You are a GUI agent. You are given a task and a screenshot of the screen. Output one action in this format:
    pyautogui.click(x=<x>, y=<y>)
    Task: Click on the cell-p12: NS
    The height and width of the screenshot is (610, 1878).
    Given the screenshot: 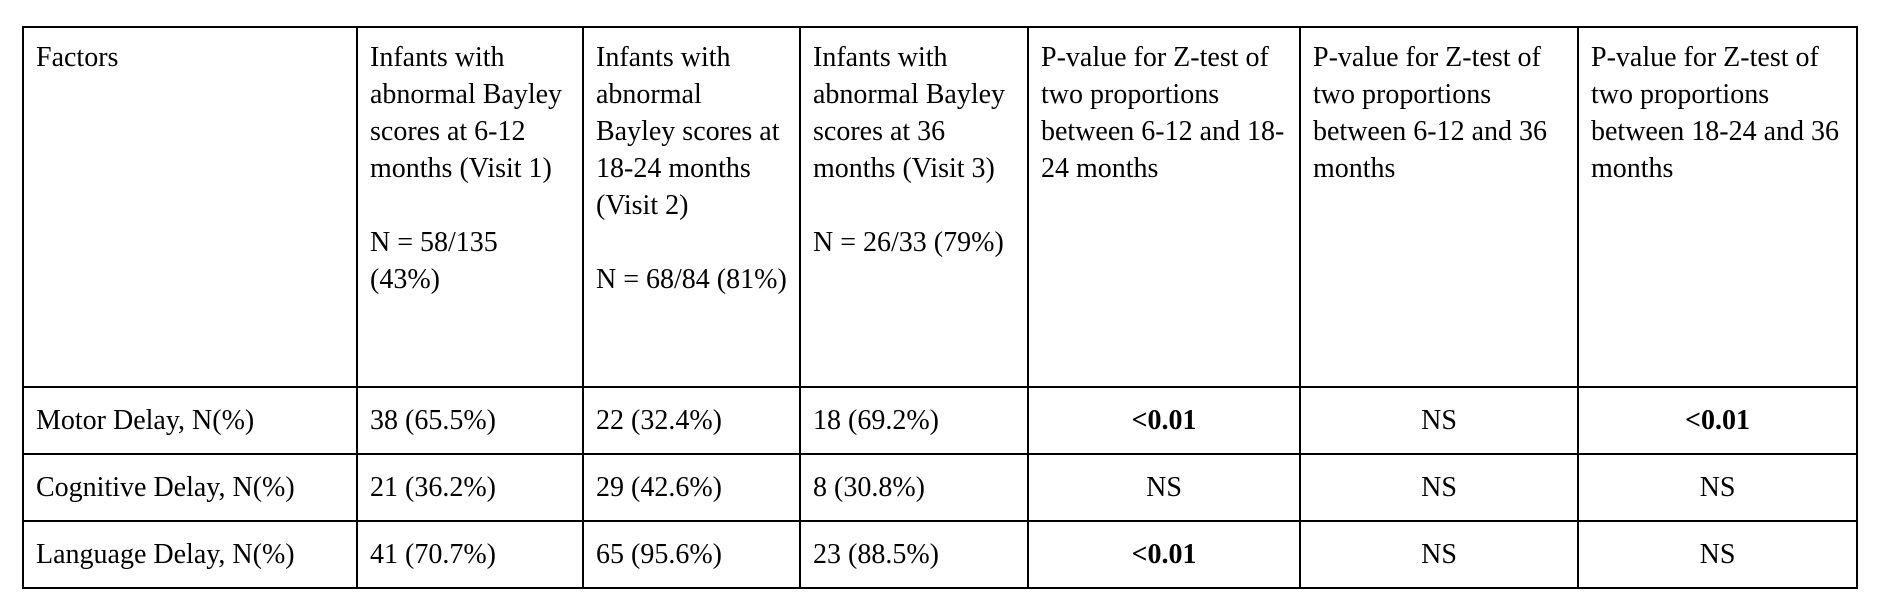 What is the action you would take?
    pyautogui.click(x=1164, y=487)
    